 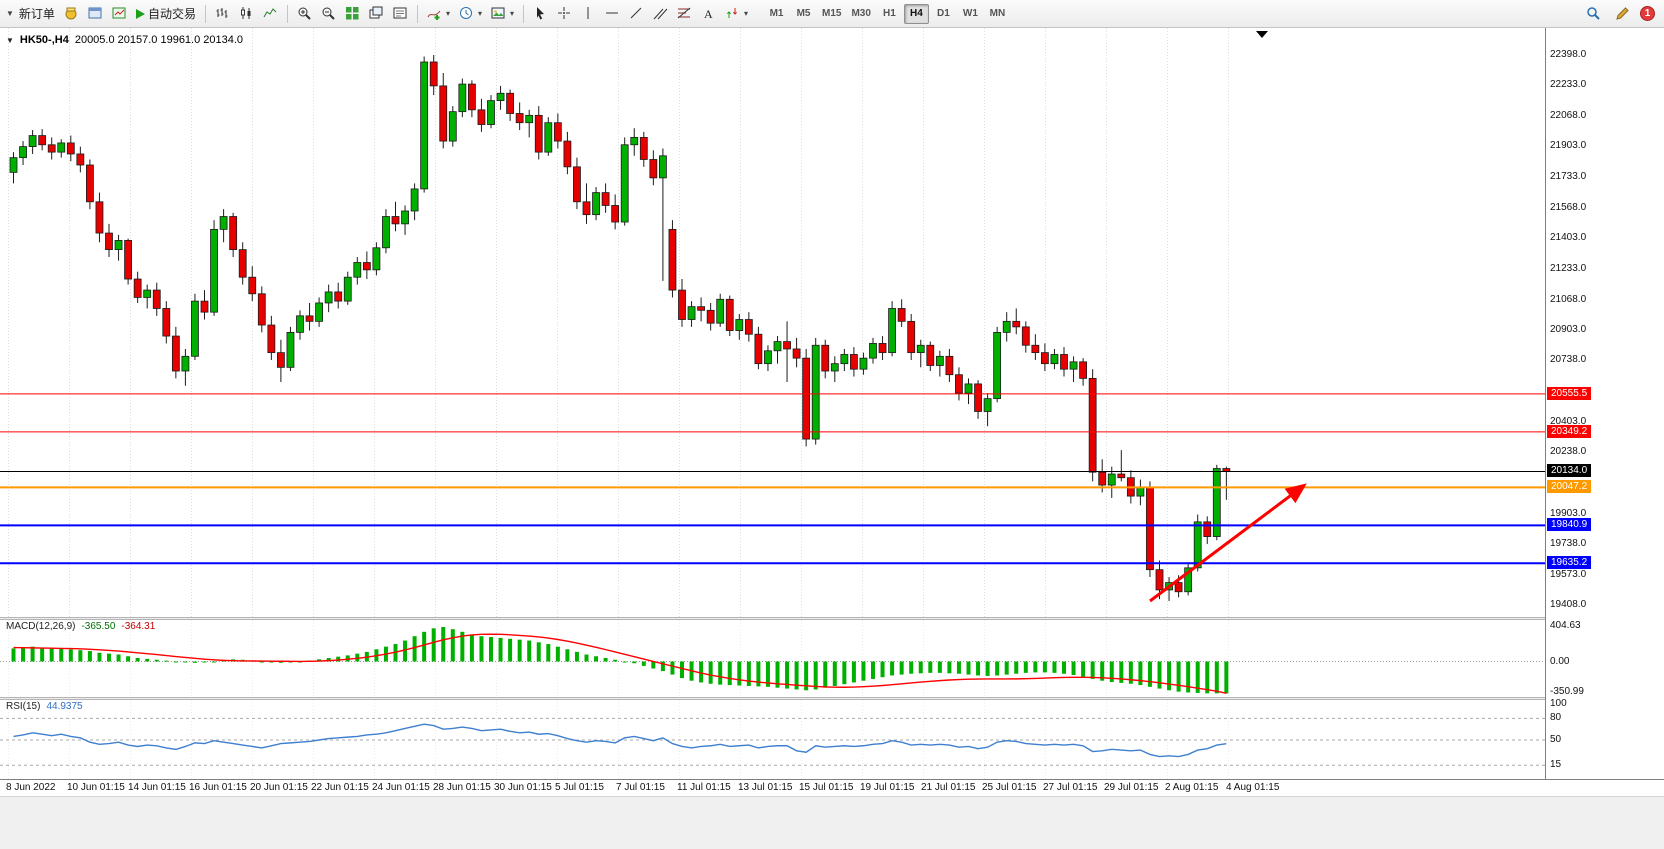 I want to click on edit-button, so click(x=1622, y=14).